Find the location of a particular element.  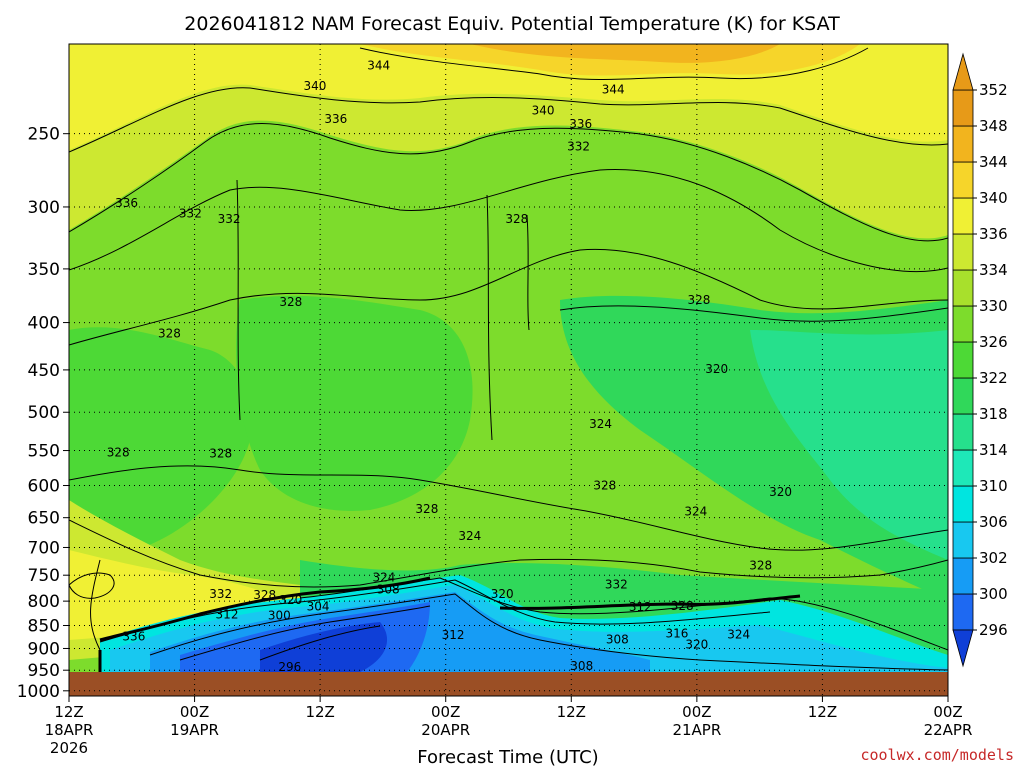

y-tick-label: 250 is located at coordinates (44, 135).